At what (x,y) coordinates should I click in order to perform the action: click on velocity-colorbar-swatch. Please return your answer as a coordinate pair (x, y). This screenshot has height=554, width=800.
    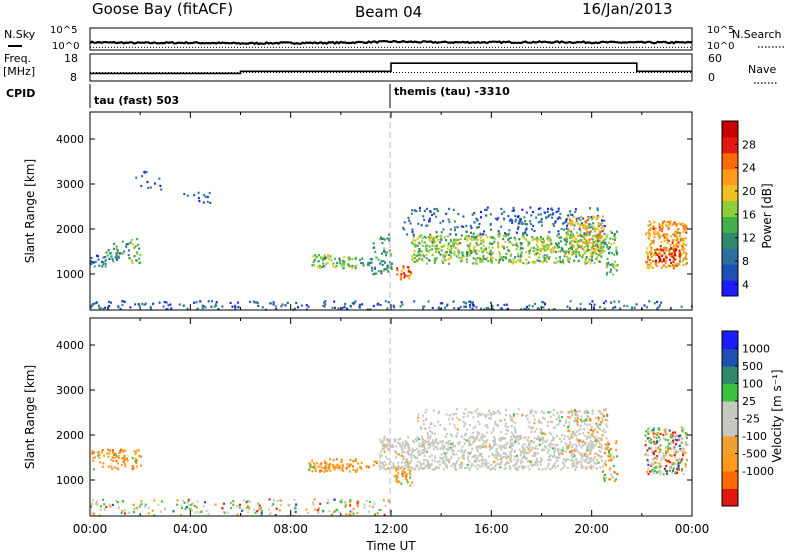
    Looking at the image, I should click on (730, 375).